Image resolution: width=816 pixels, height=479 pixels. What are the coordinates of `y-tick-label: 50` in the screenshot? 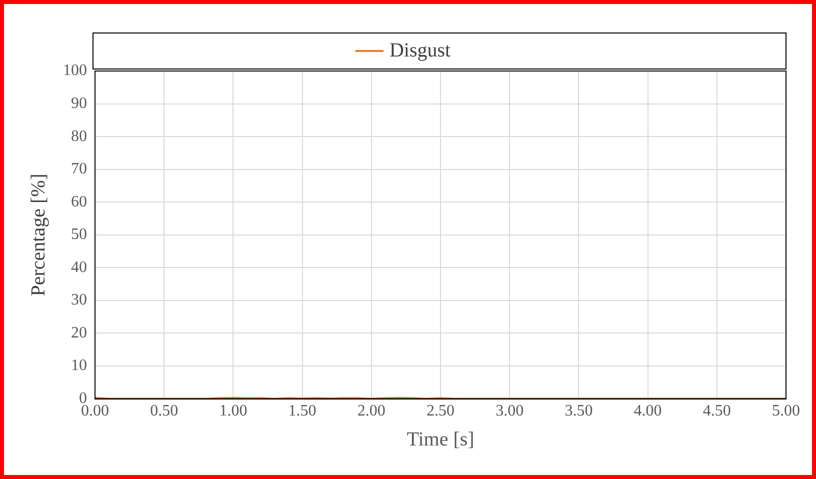 It's located at (79, 235).